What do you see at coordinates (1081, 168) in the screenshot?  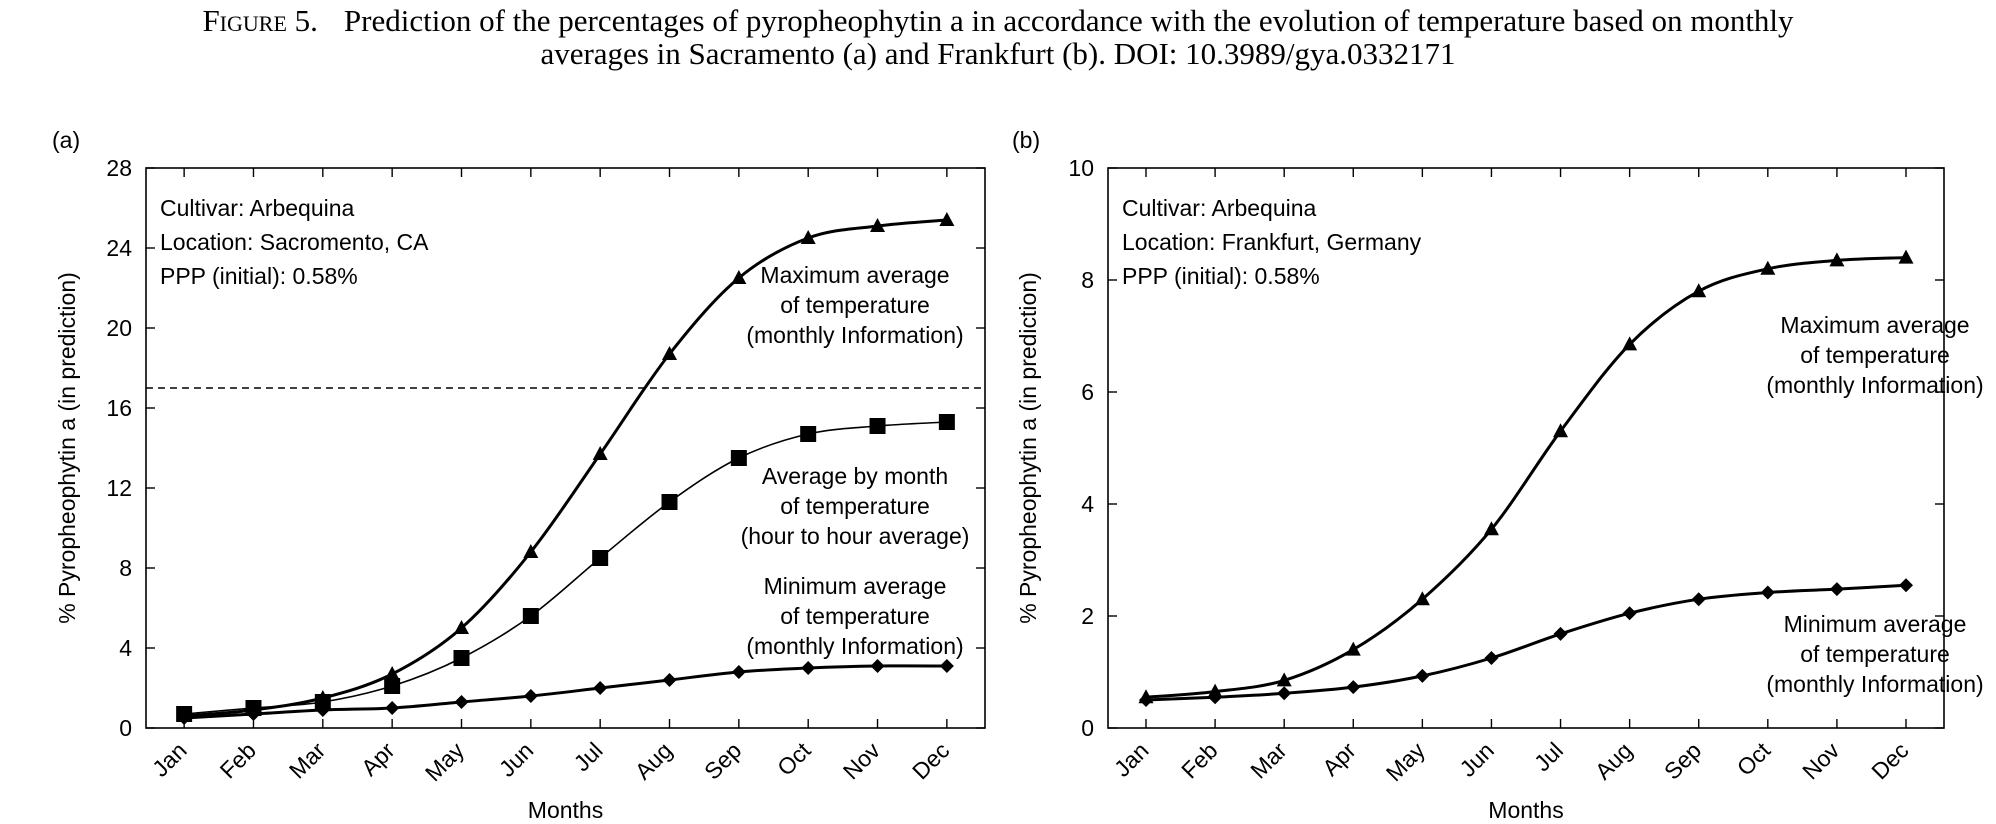 I see `y-tick-label: 10` at bounding box center [1081, 168].